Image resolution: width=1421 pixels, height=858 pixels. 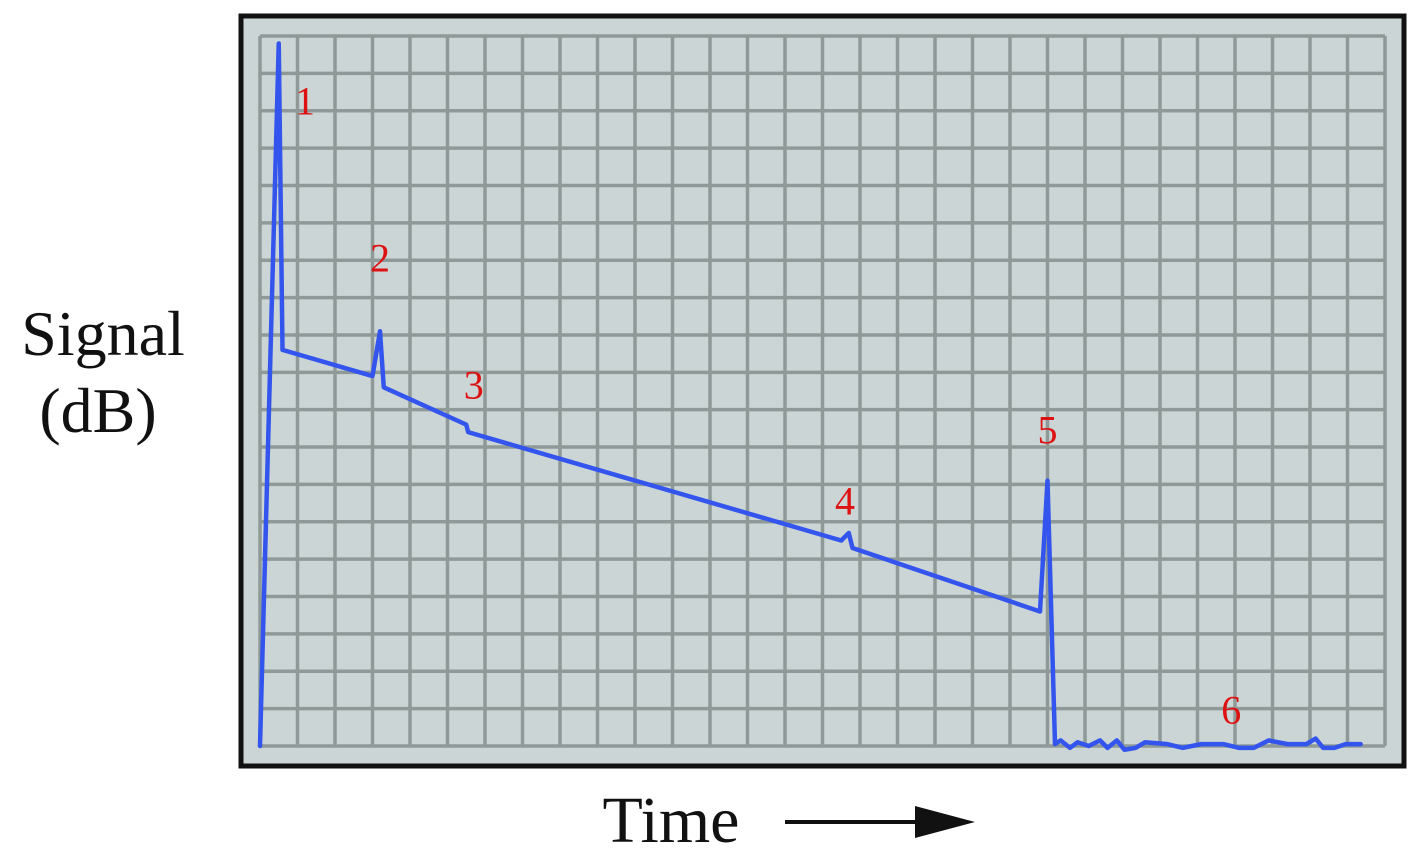 What do you see at coordinates (103, 333) in the screenshot?
I see `y-axis-label-line1: Signal` at bounding box center [103, 333].